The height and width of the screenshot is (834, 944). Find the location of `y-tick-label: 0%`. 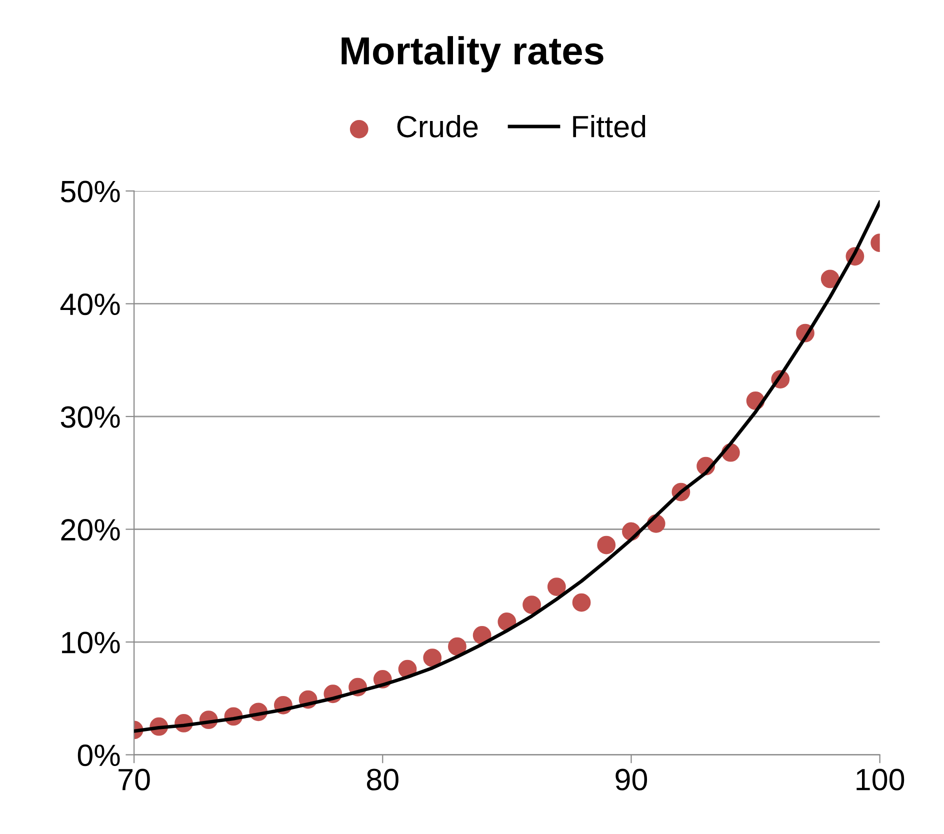

y-tick-label: 0% is located at coordinates (99, 755).